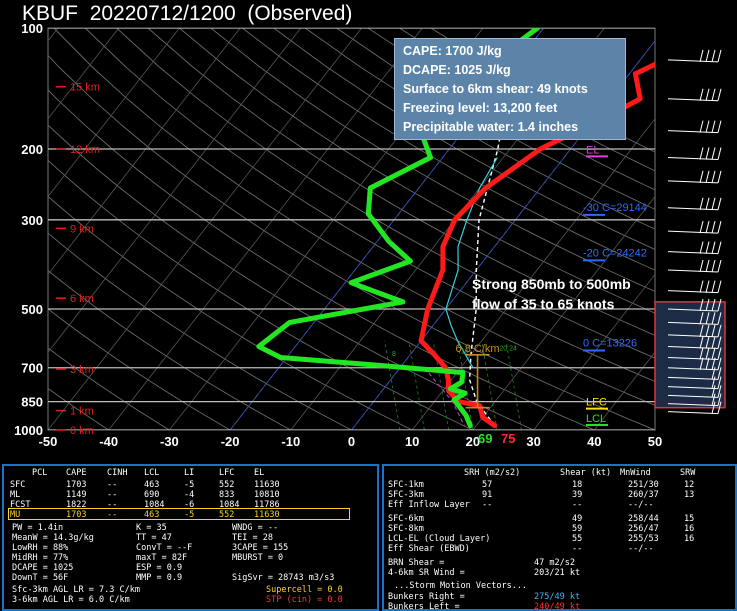  Describe the element at coordinates (488, 262) in the screenshot. I see `parcel-trace` at that location.